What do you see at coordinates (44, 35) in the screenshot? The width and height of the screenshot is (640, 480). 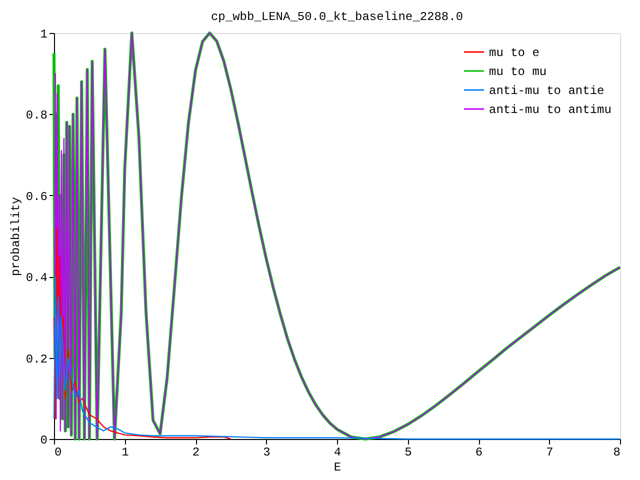 I see `y-tick-label: 1` at bounding box center [44, 35].